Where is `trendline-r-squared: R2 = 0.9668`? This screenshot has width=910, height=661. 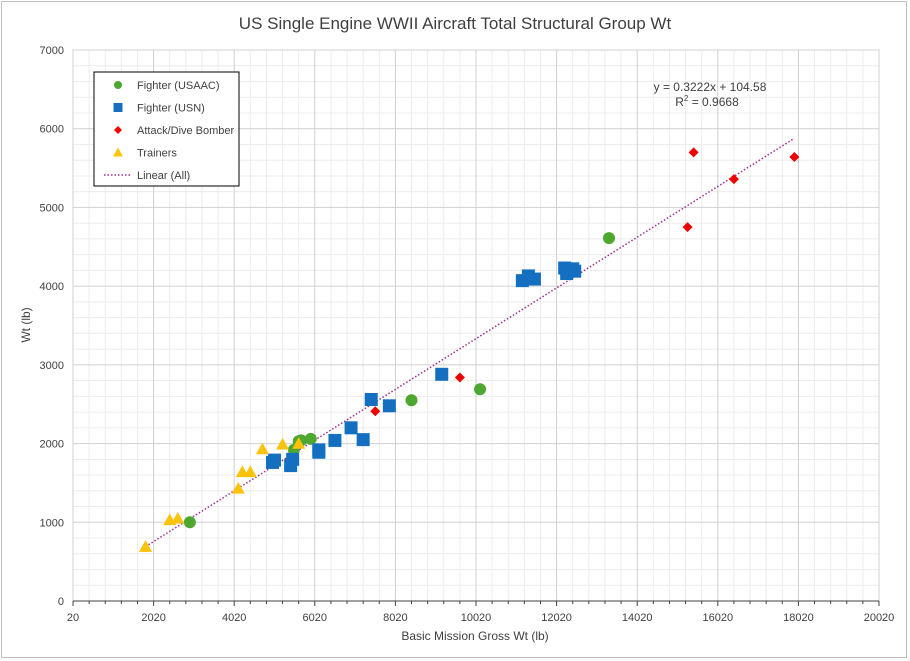
trendline-r-squared: R2 = 0.9668 is located at coordinates (707, 101).